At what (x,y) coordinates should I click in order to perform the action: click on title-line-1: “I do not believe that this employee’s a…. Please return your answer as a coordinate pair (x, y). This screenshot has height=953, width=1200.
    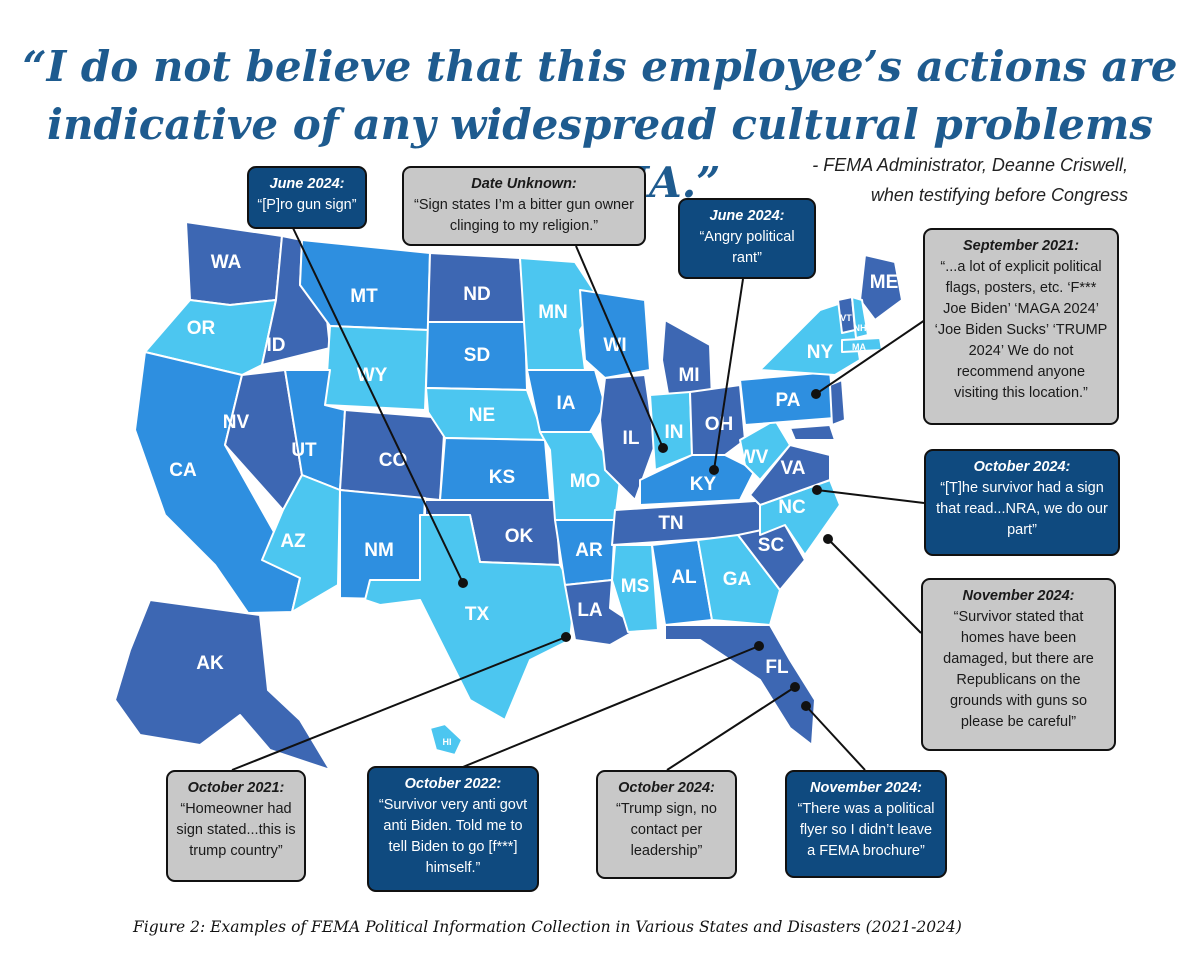
    Looking at the image, I should click on (600, 66).